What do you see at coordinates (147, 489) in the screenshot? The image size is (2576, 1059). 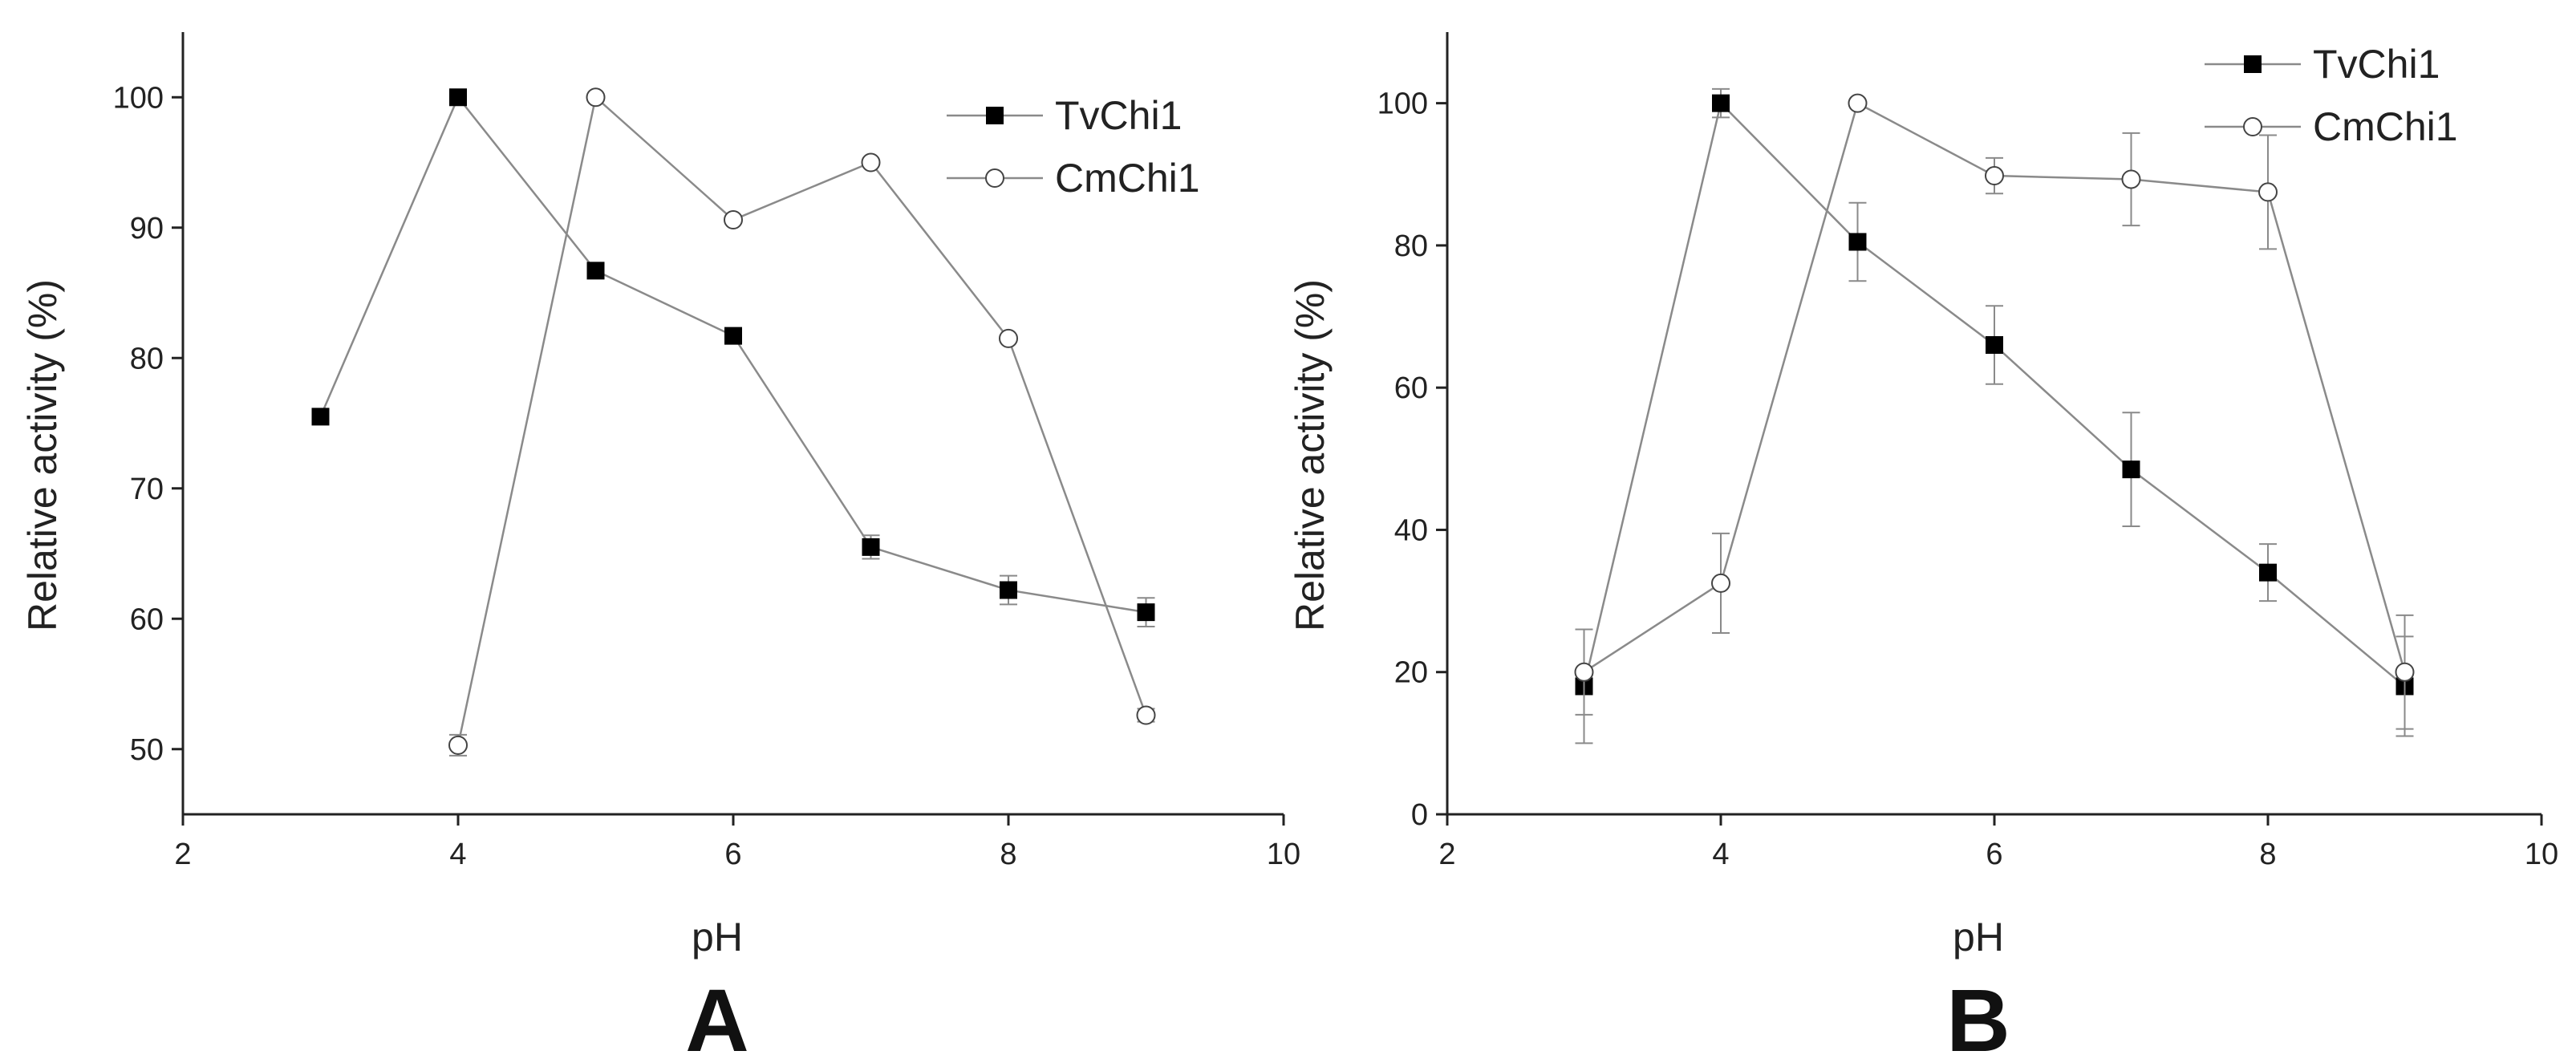 I see `y-tick-label: 70` at bounding box center [147, 489].